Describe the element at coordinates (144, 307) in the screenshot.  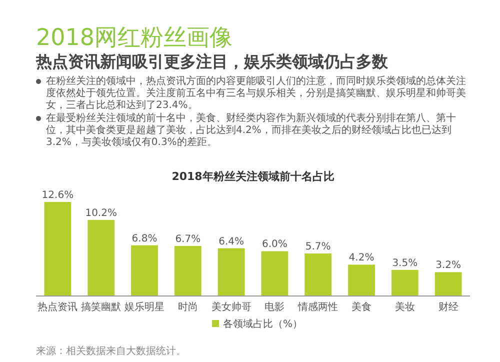
I see `x-tick-label: 娱乐明星` at that location.